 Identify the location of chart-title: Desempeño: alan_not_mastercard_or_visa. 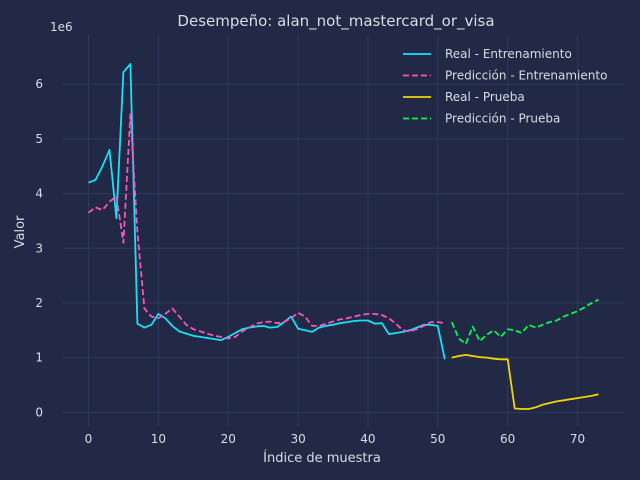
(335, 21).